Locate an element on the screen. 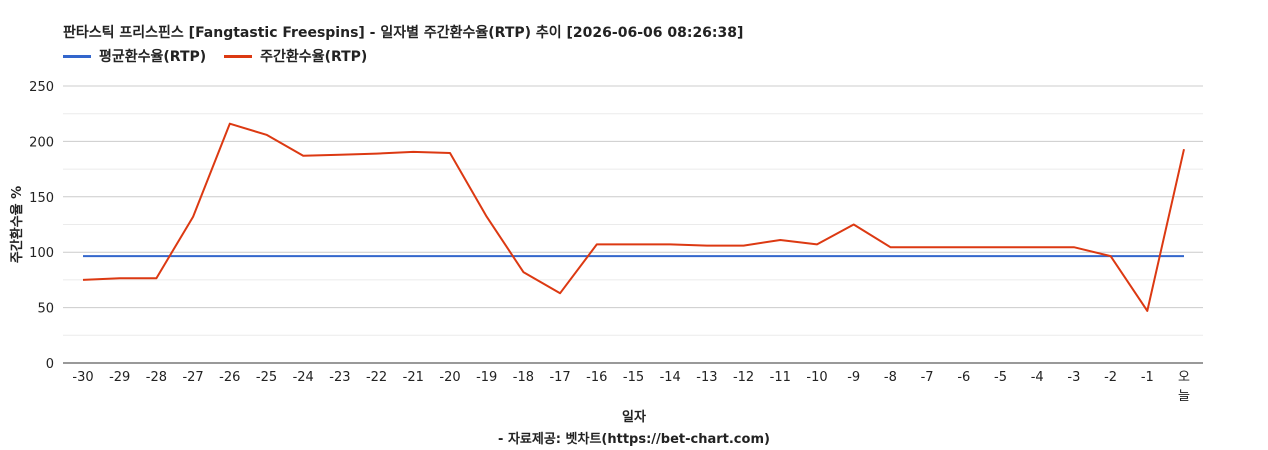 This screenshot has height=450, width=1268. x-tick-label: -8 is located at coordinates (890, 377).